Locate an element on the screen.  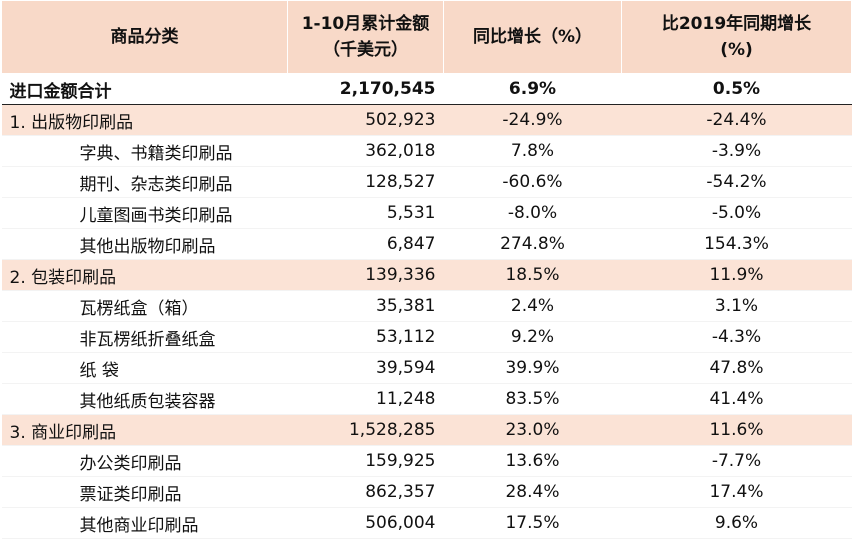
table-row: 字典、书籍类印刷品 362,018 7.8% -3.9% is located at coordinates (426, 151).